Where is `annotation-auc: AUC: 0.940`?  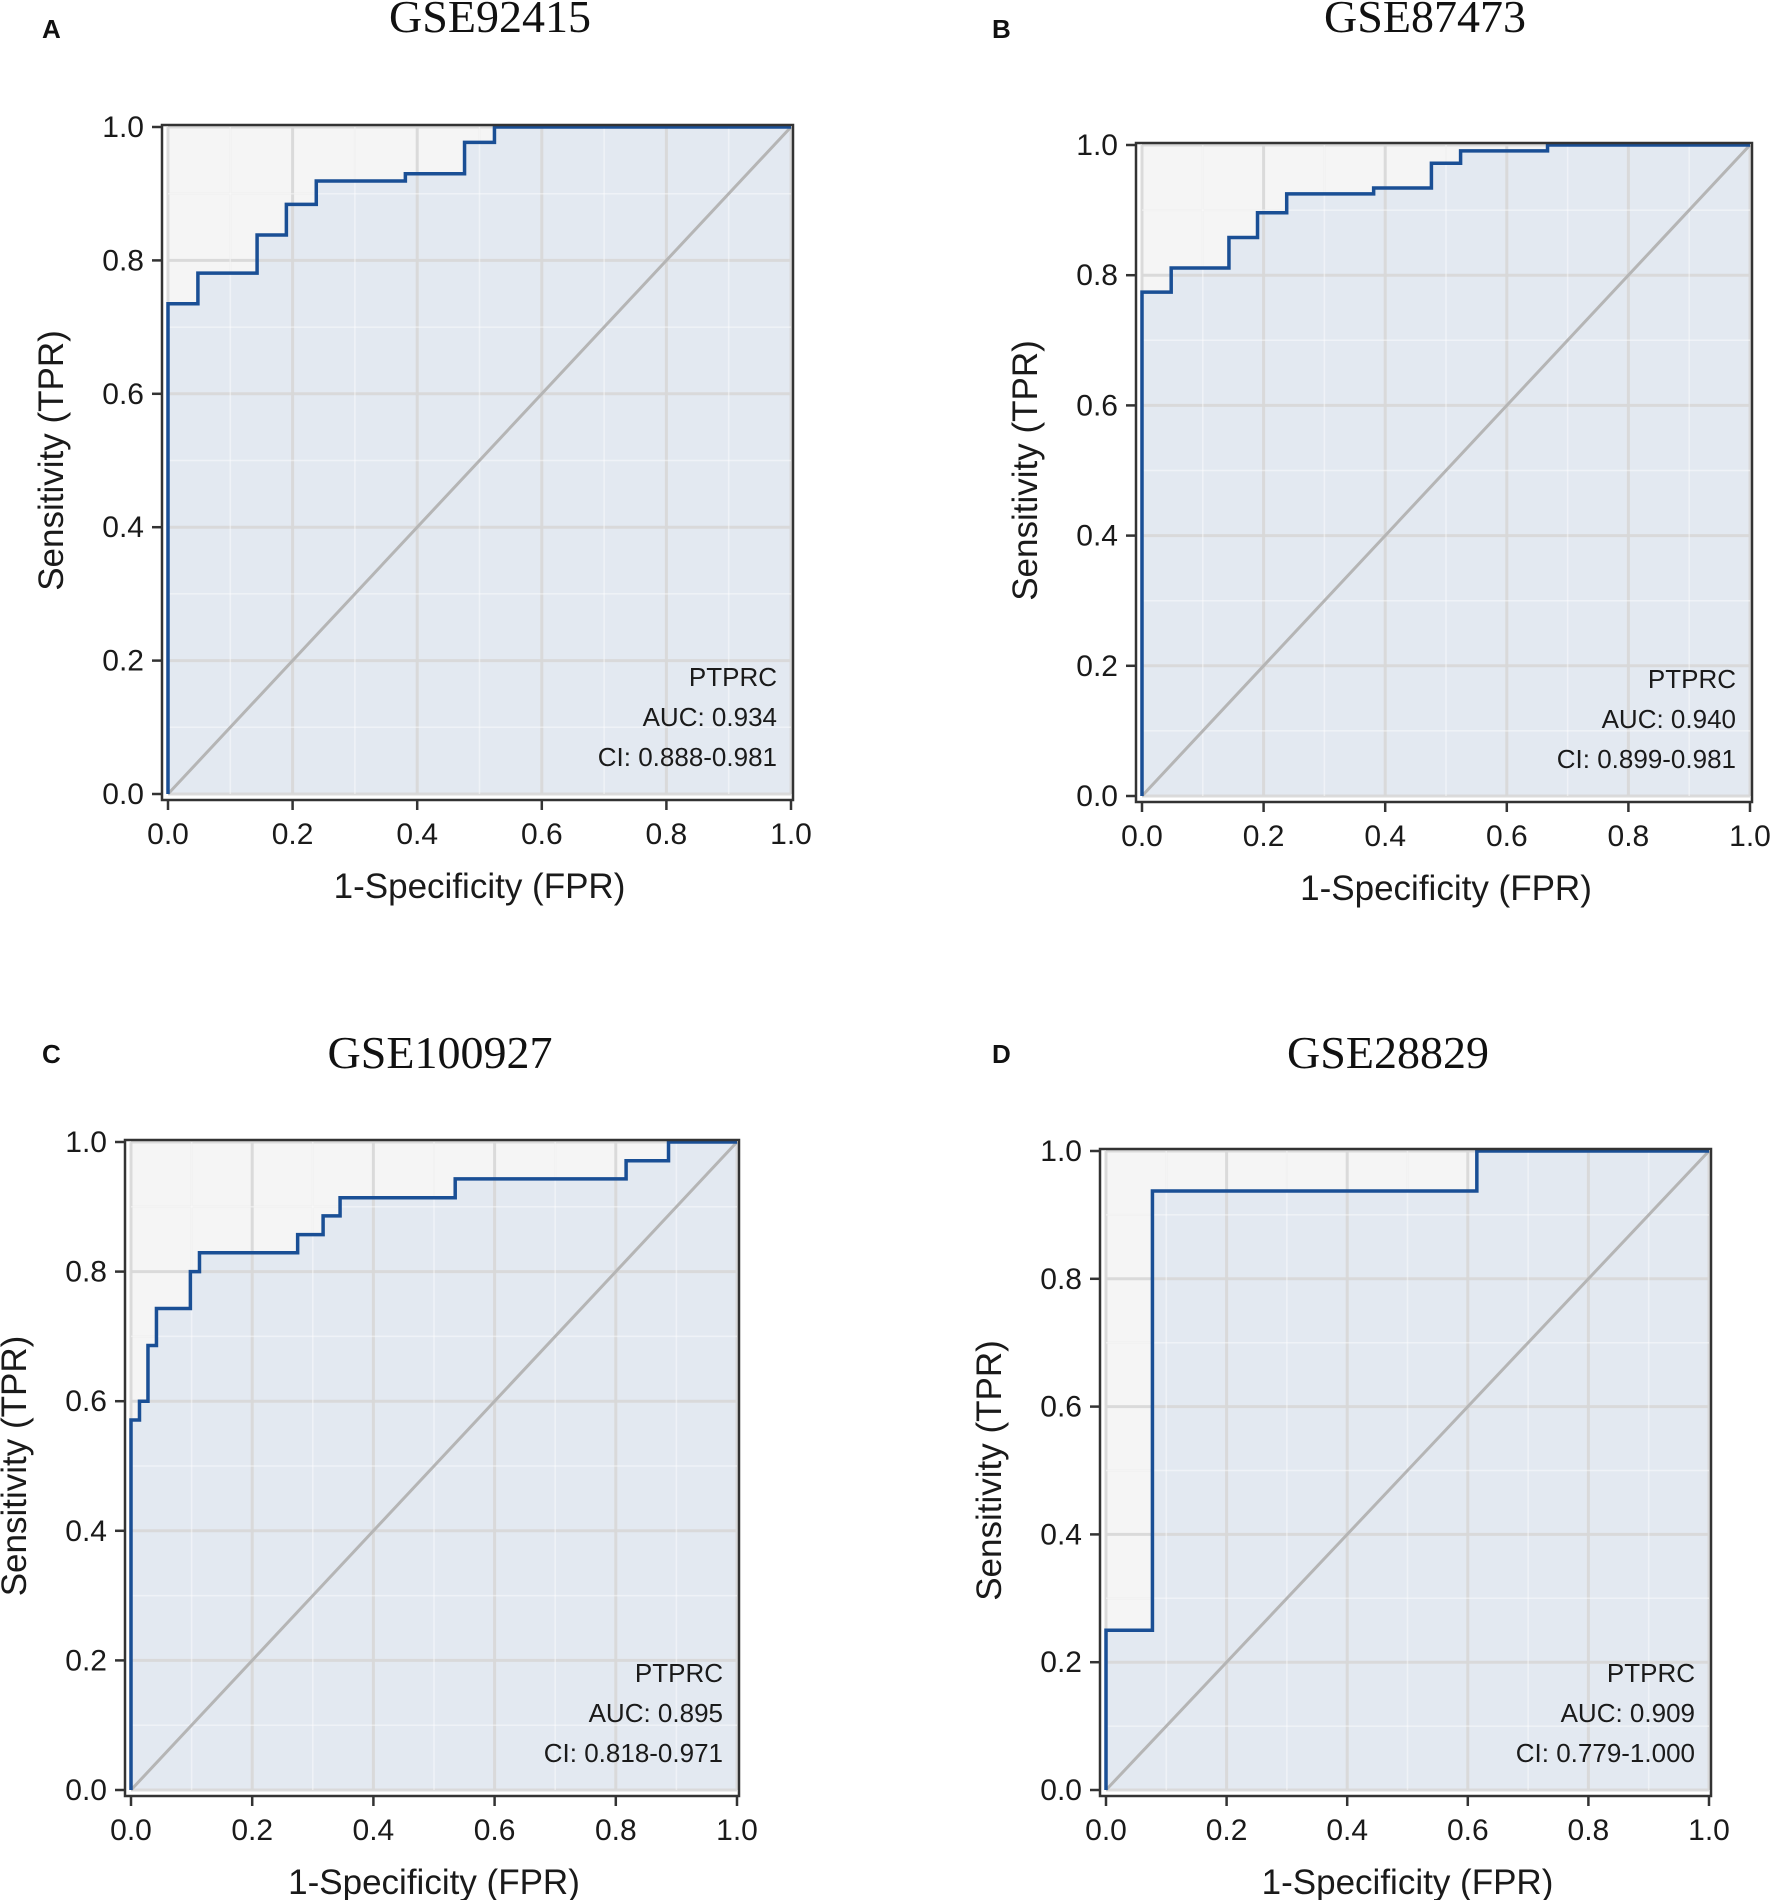
annotation-auc: AUC: 0.940 is located at coordinates (1669, 719).